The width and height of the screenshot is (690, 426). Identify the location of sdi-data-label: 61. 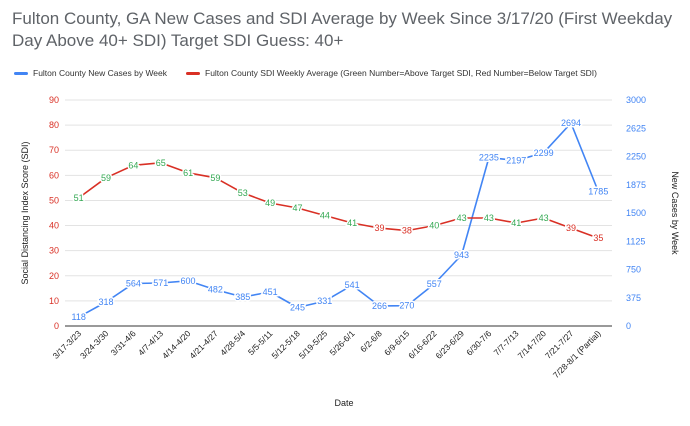
(188, 173).